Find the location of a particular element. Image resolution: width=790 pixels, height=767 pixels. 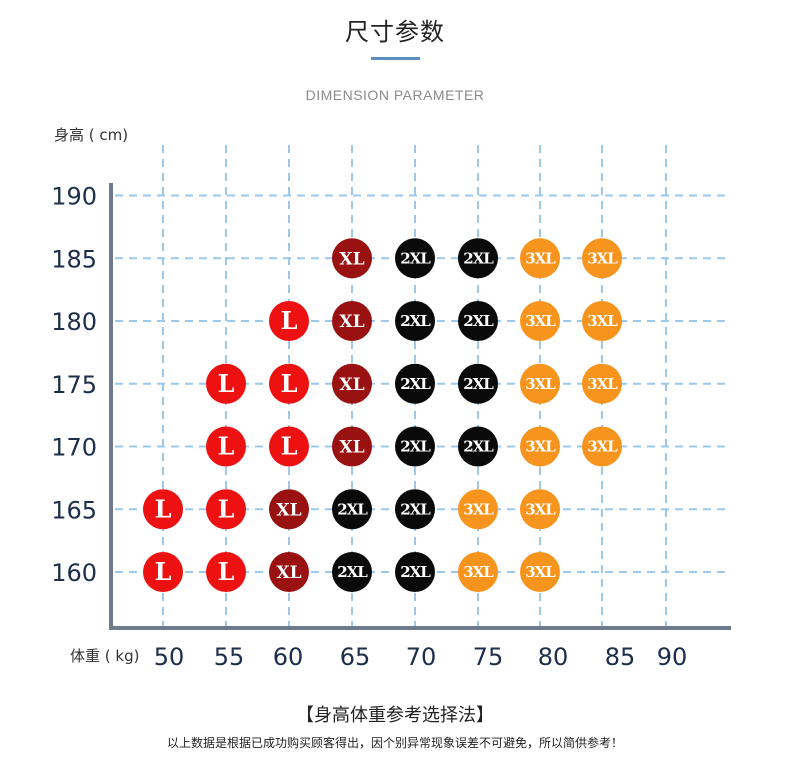

size-marker-2xl-70-165: 2XL is located at coordinates (415, 509).